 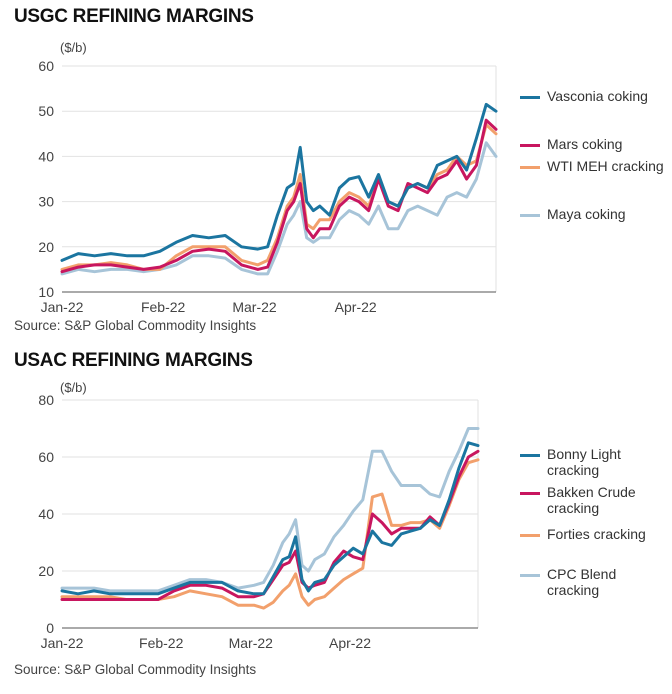 What do you see at coordinates (50, 628) in the screenshot?
I see `y-tick-label: 0` at bounding box center [50, 628].